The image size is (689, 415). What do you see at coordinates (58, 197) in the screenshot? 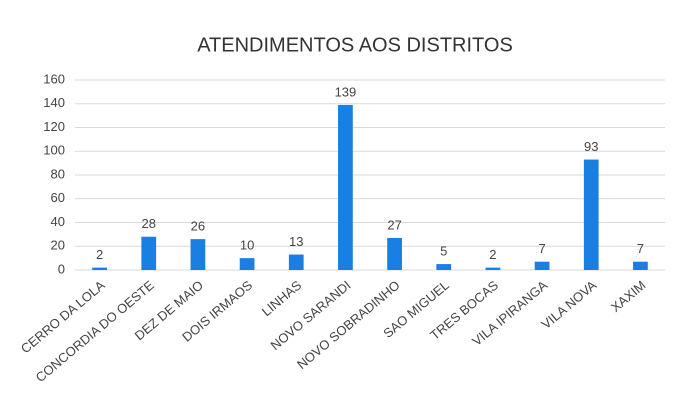
I see `y-tick-label: 60` at bounding box center [58, 197].